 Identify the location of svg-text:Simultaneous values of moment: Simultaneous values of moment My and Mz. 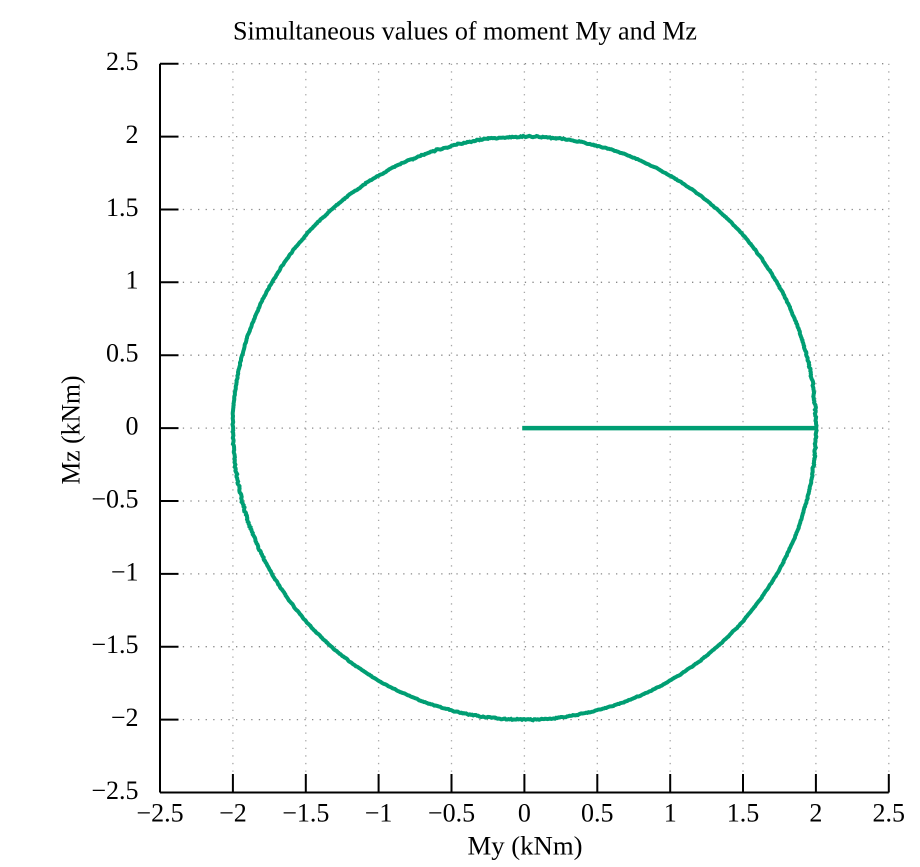
(465, 31).